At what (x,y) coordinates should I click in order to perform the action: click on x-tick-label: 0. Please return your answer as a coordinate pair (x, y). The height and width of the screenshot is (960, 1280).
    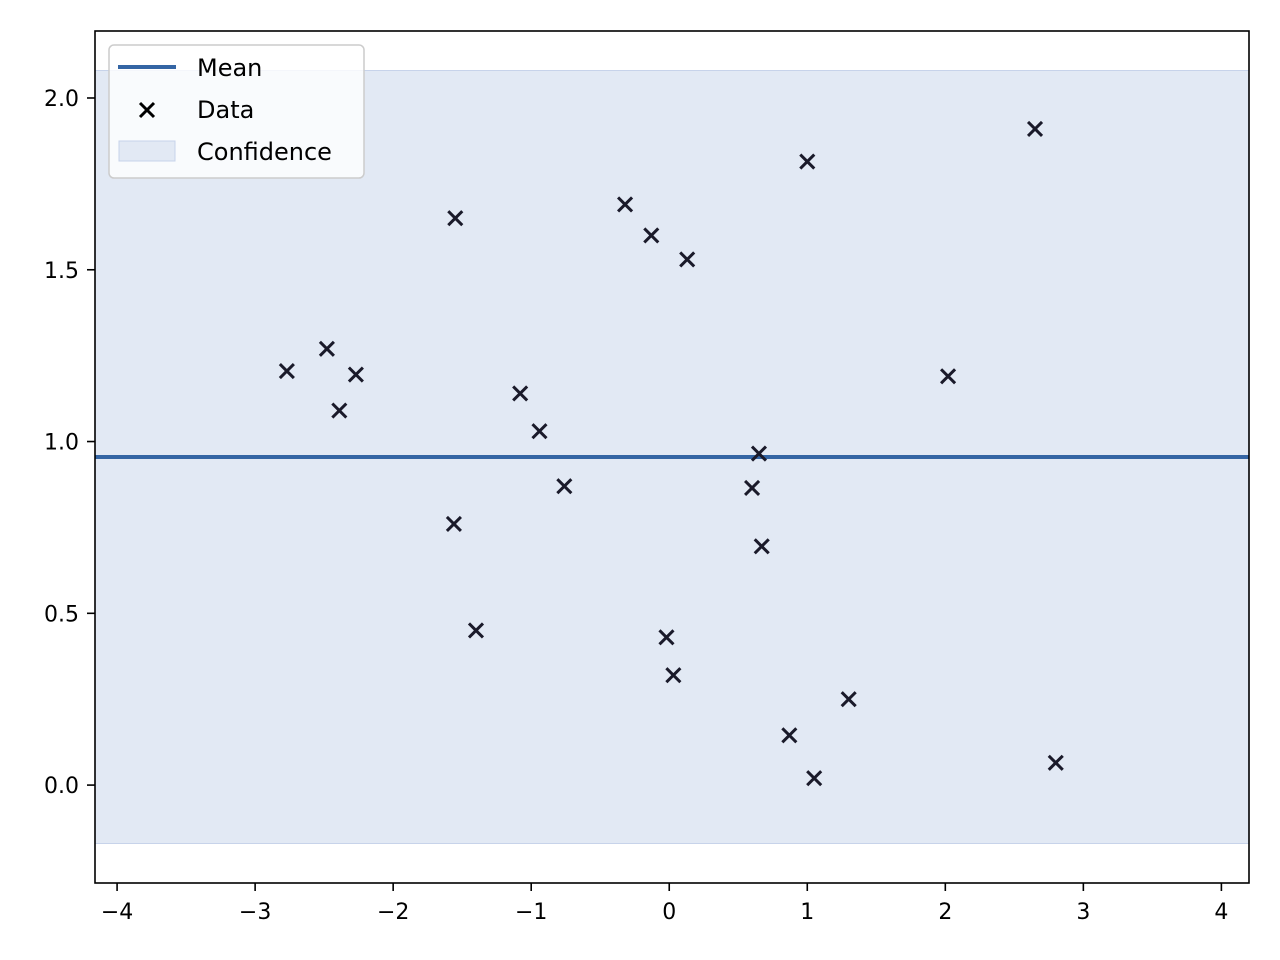
    Looking at the image, I should click on (669, 912).